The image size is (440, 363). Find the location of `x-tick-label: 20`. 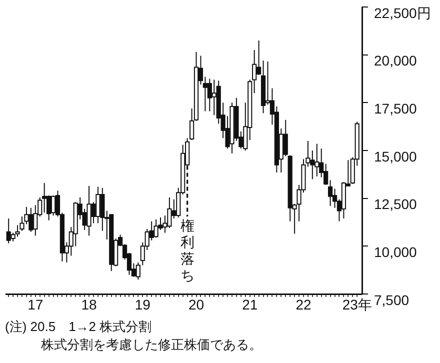

x-tick-label: 20 is located at coordinates (196, 304).